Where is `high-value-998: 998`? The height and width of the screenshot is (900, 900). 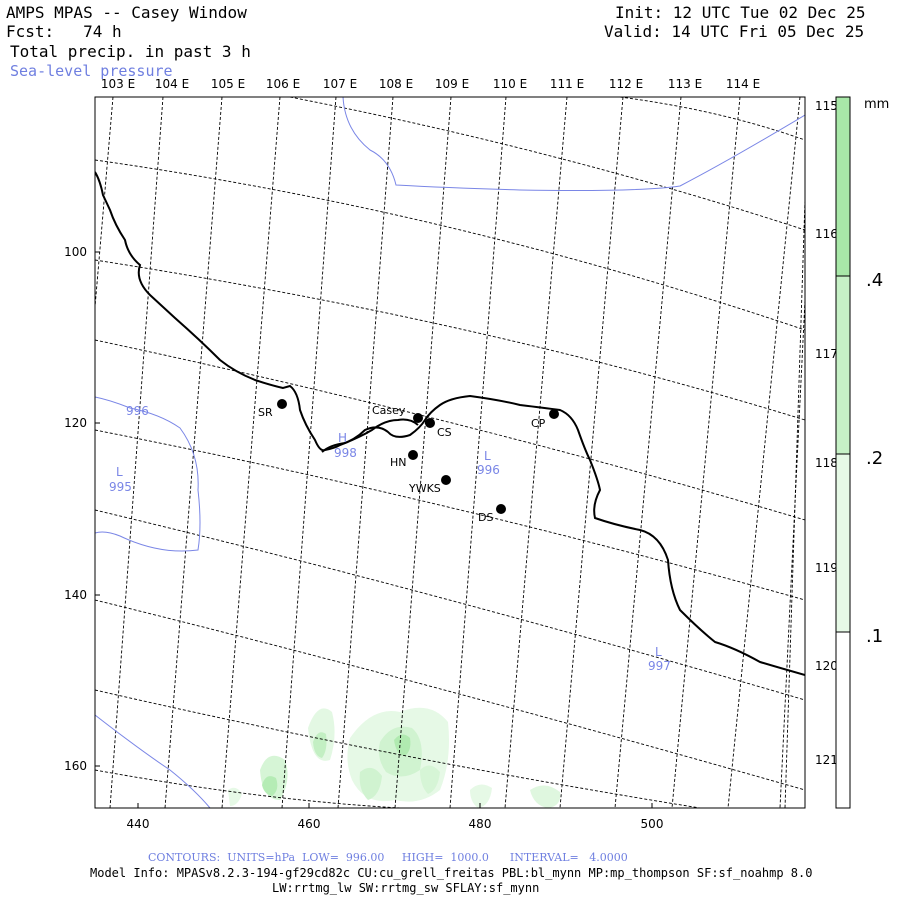
high-value-998: 998 is located at coordinates (345, 453).